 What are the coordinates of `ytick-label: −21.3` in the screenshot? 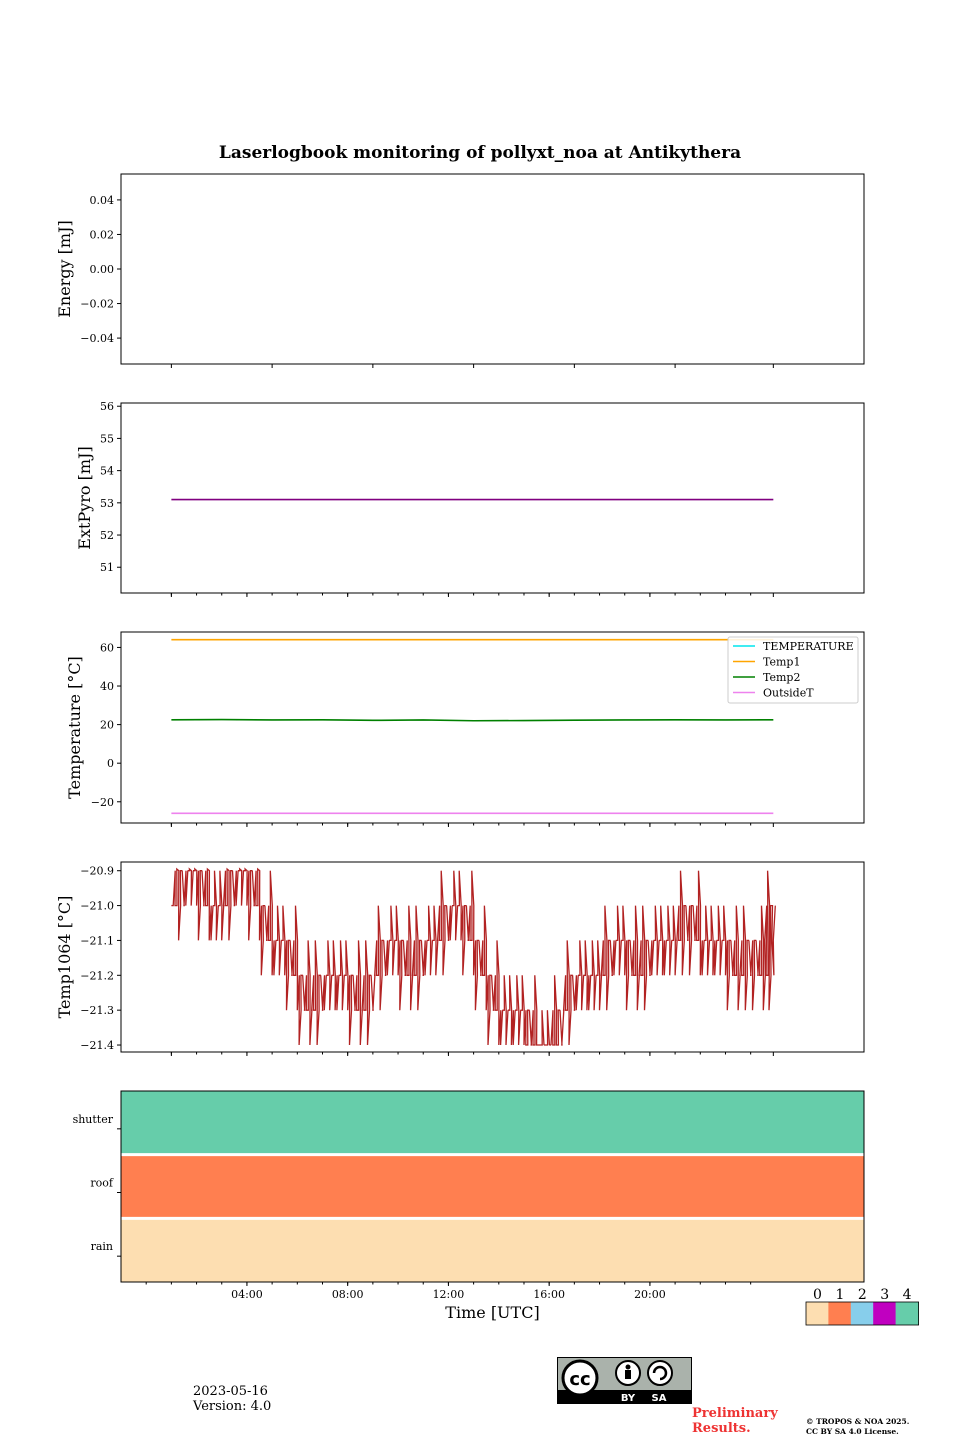 It's located at (97, 1010).